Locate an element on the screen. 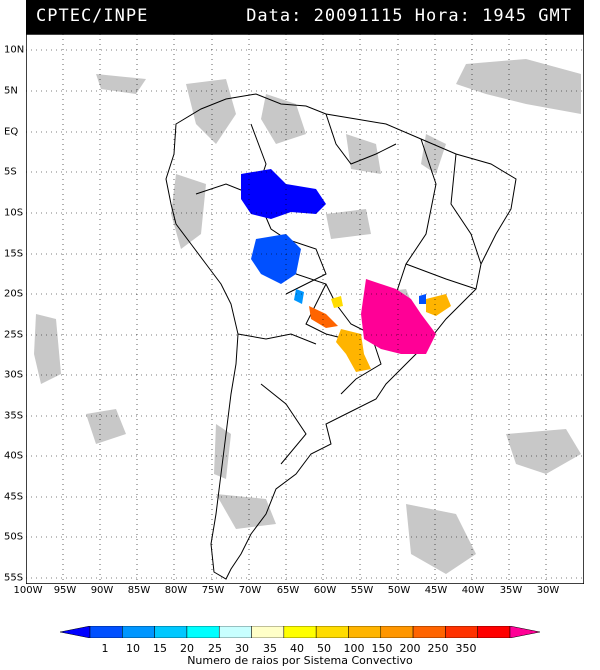  lon-label: 75W is located at coordinates (213, 590).